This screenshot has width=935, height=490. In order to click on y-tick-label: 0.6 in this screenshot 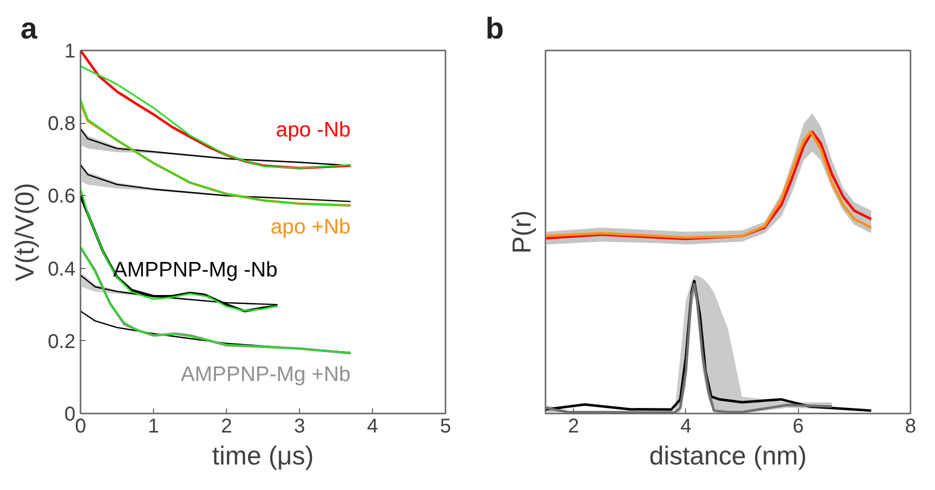, I will do `click(62, 197)`.